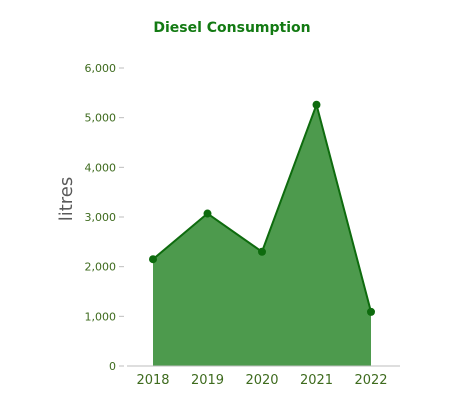 The image size is (465, 400). What do you see at coordinates (66, 199) in the screenshot?
I see `y-axis-title: litres` at bounding box center [66, 199].